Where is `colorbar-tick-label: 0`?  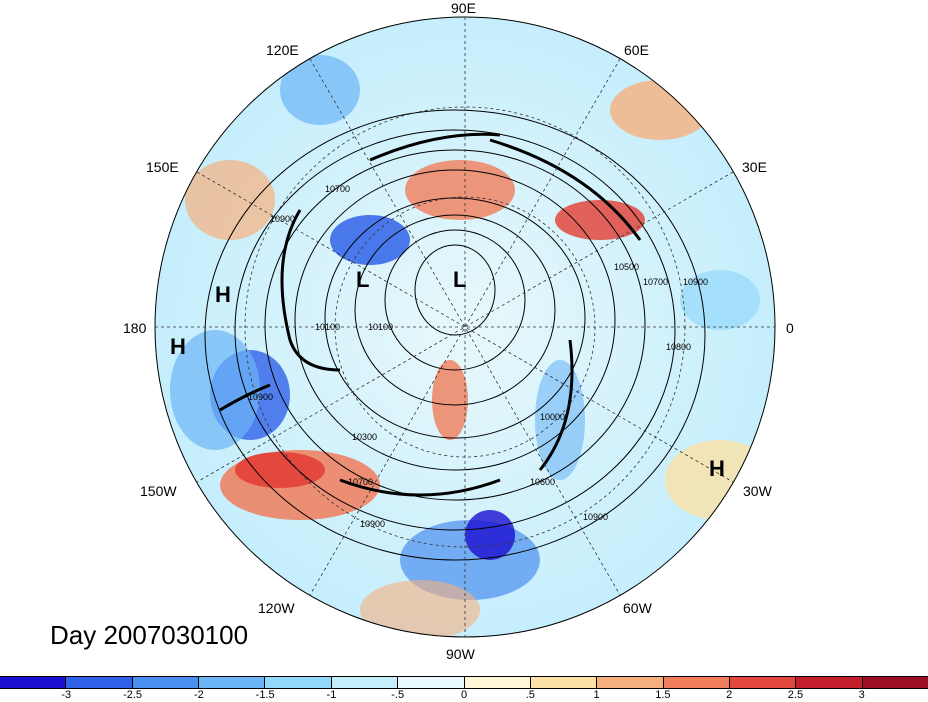
colorbar-tick-label: 0 is located at coordinates (464, 695).